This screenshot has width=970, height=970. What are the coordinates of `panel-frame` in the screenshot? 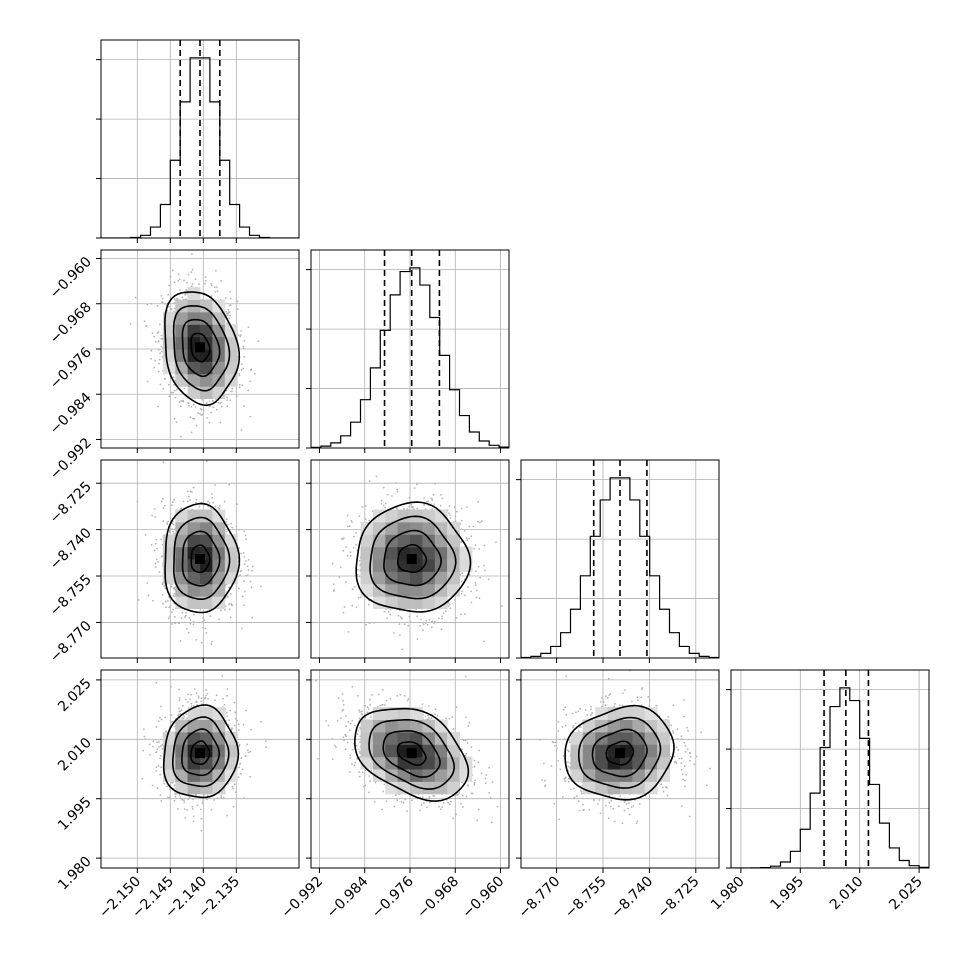 It's located at (620, 559).